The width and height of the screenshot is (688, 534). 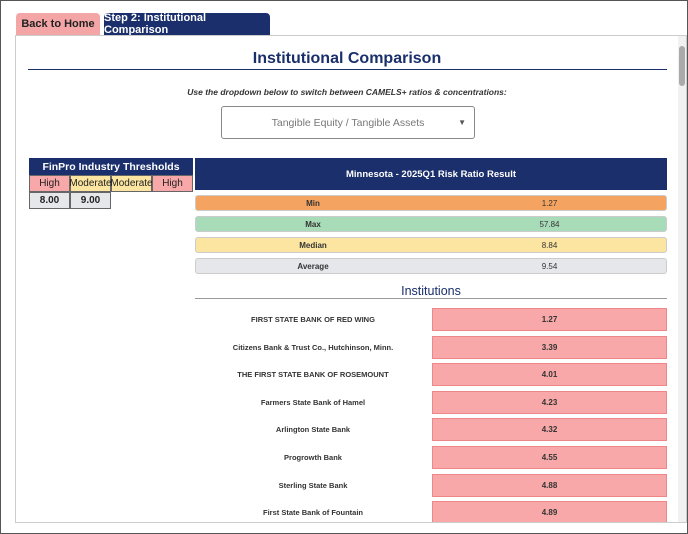 What do you see at coordinates (313, 224) in the screenshot?
I see `stat-label: Max` at bounding box center [313, 224].